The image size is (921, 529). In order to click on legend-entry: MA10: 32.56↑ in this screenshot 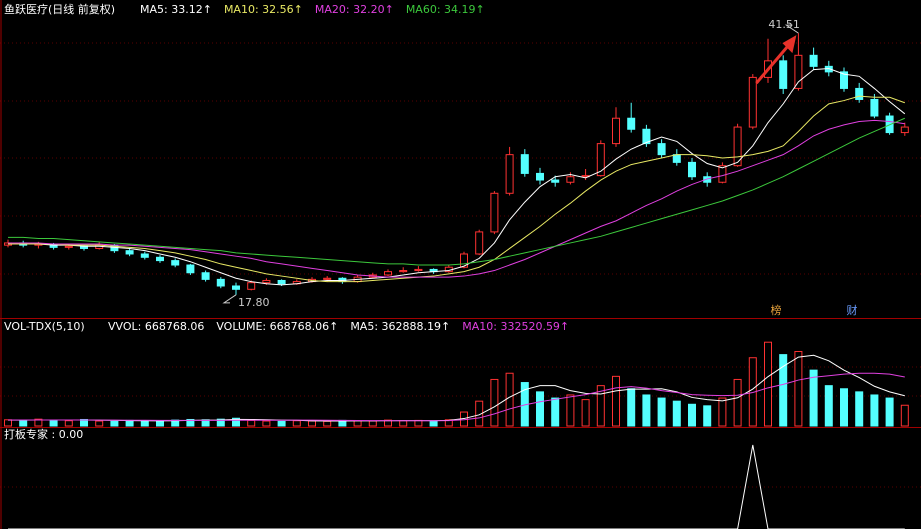, I will do `click(263, 9)`.